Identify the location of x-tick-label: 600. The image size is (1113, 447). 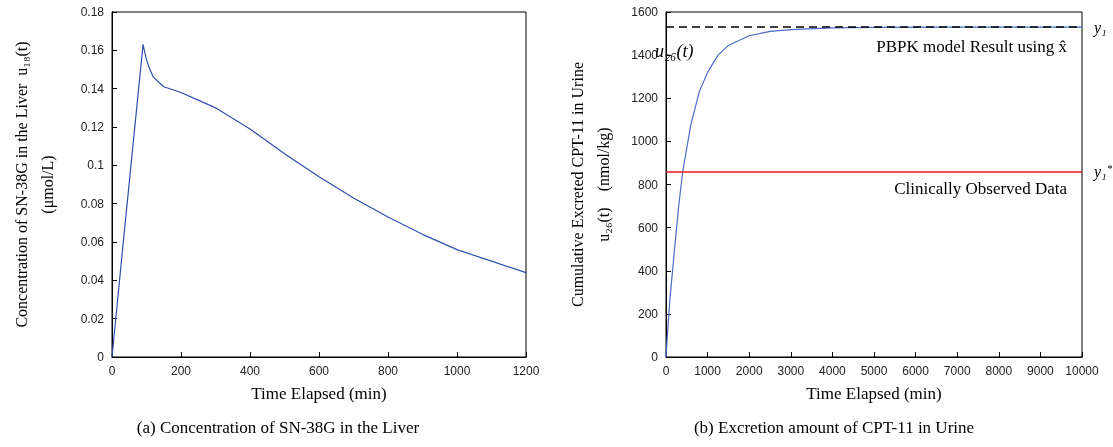
(319, 371).